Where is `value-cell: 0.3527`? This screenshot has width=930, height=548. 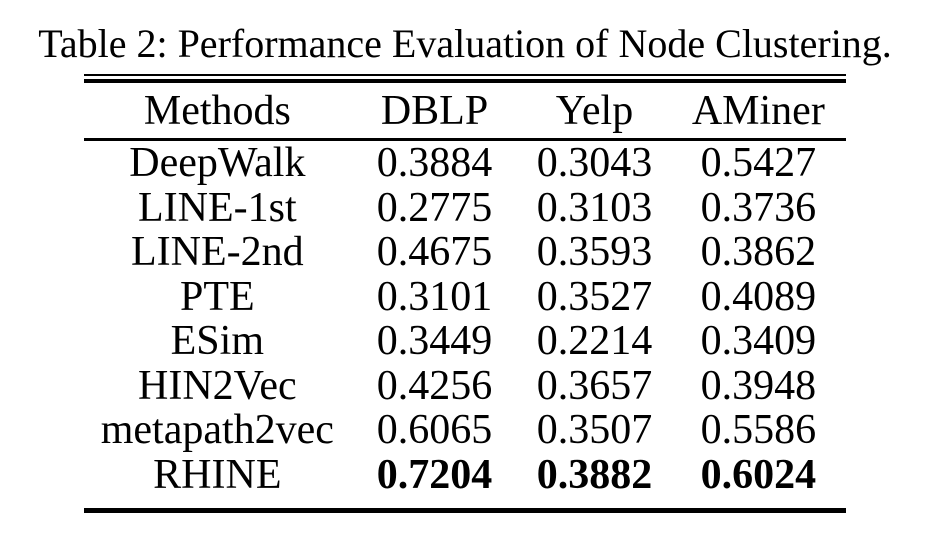
value-cell: 0.3527 is located at coordinates (594, 296).